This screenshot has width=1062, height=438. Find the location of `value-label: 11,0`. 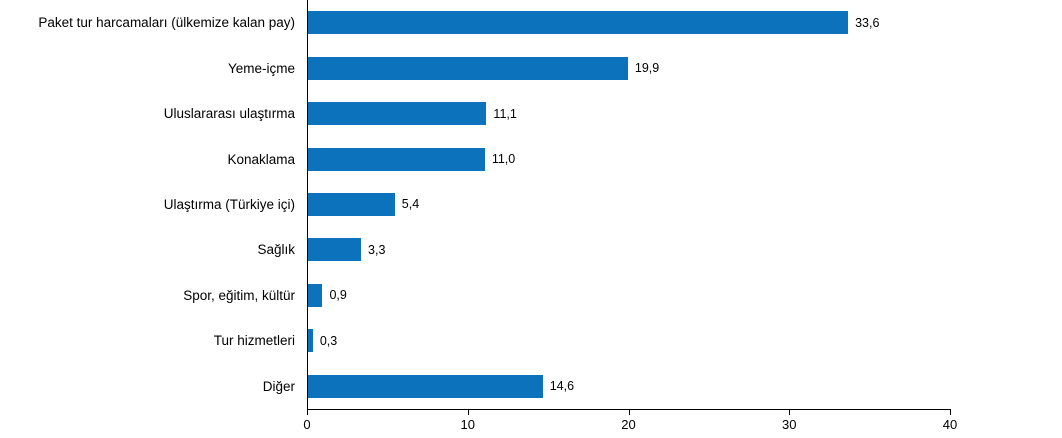

value-label: 11,0 is located at coordinates (503, 159).